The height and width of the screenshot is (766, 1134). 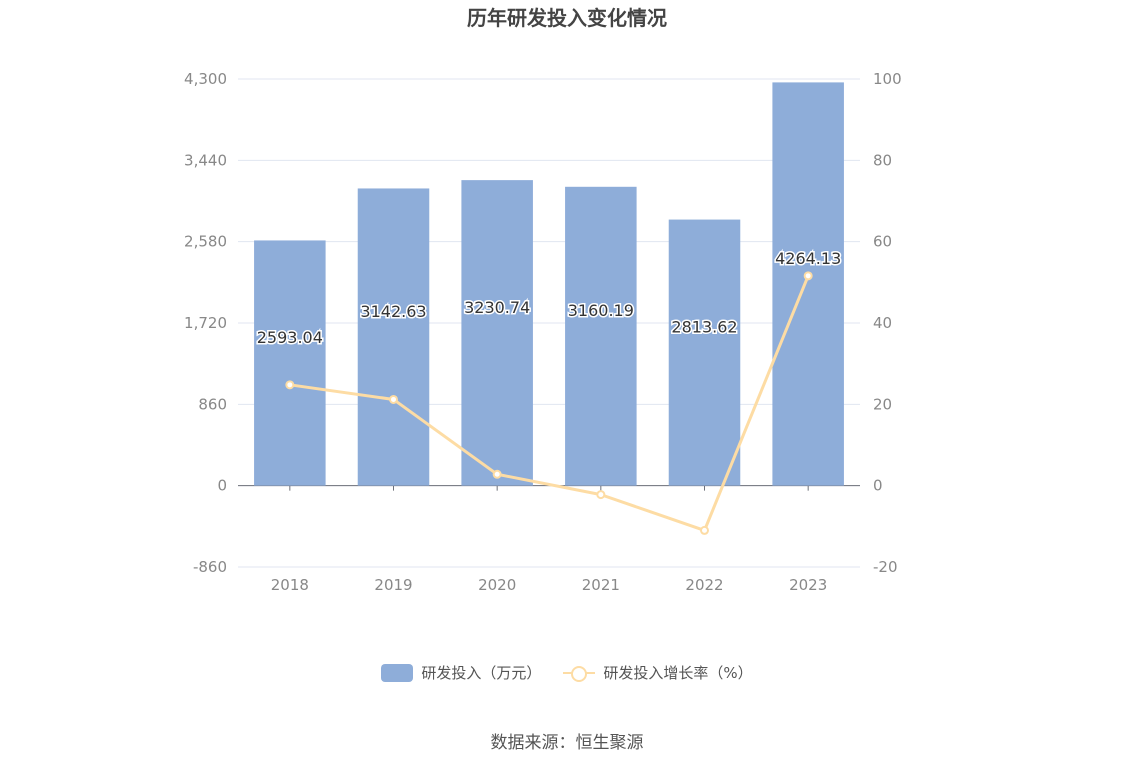 What do you see at coordinates (601, 585) in the screenshot?
I see `x-tick-label: 2021` at bounding box center [601, 585].